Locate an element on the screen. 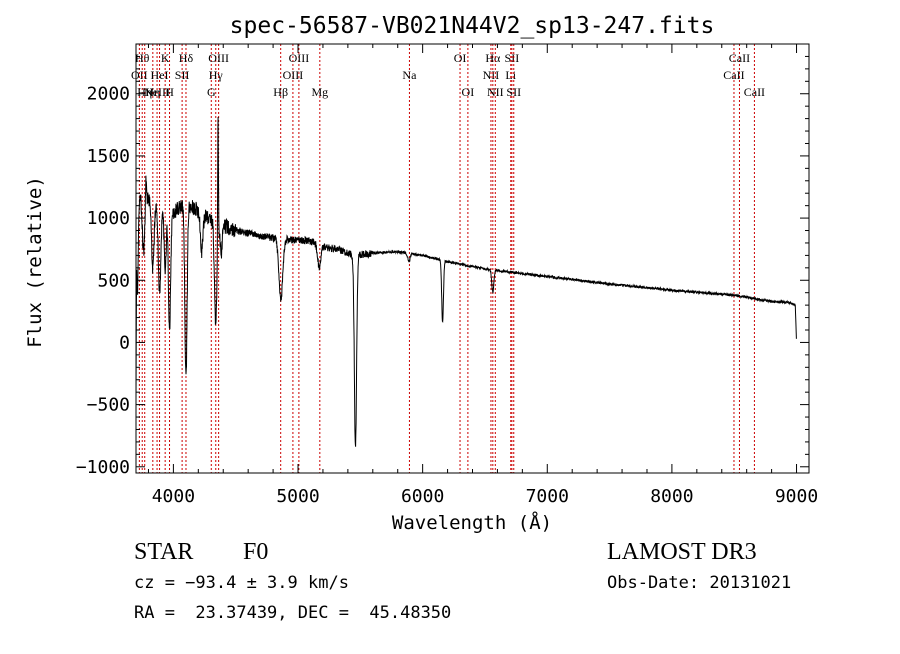 Image resolution: width=900 pixels, height=654 pixels. line-marker-label: Hθ is located at coordinates (142, 58).